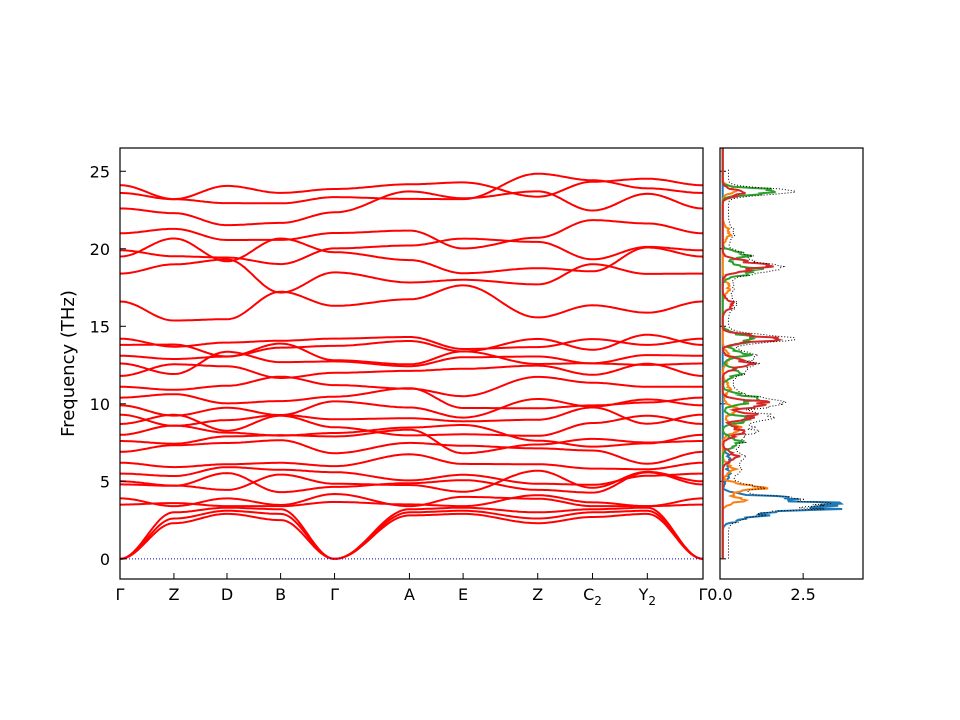 This screenshot has width=960, height=720. I want to click on dos-axes-frame, so click(791, 363).